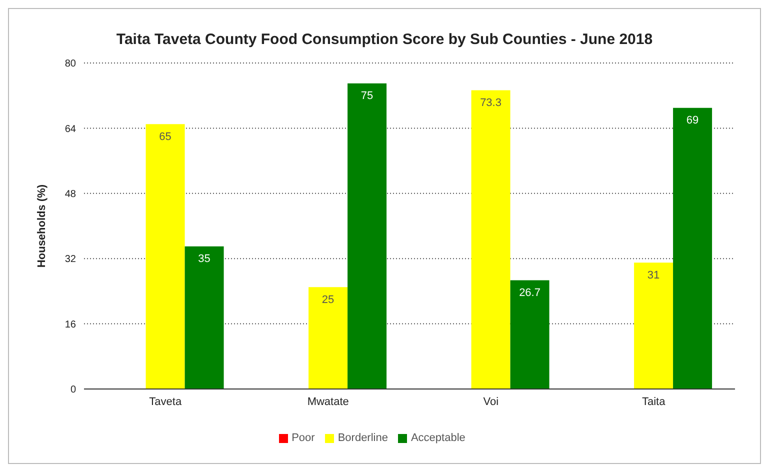 This screenshot has height=470, width=769. Describe the element at coordinates (438, 438) in the screenshot. I see `legend-label: Acceptable` at that location.